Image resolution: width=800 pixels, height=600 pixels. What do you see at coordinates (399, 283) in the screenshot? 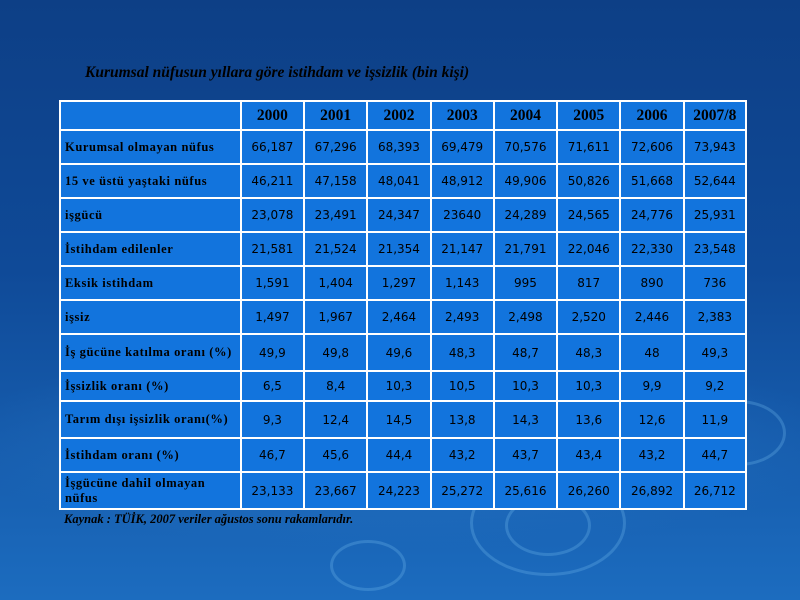
I see `value-cell: 1,297` at bounding box center [399, 283].